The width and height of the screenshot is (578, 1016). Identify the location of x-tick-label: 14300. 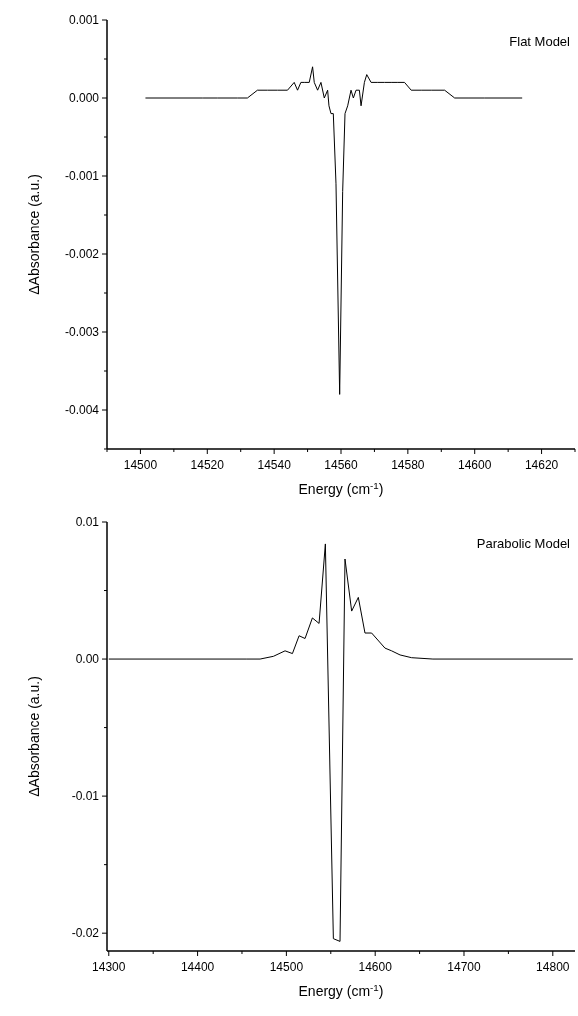
(109, 967).